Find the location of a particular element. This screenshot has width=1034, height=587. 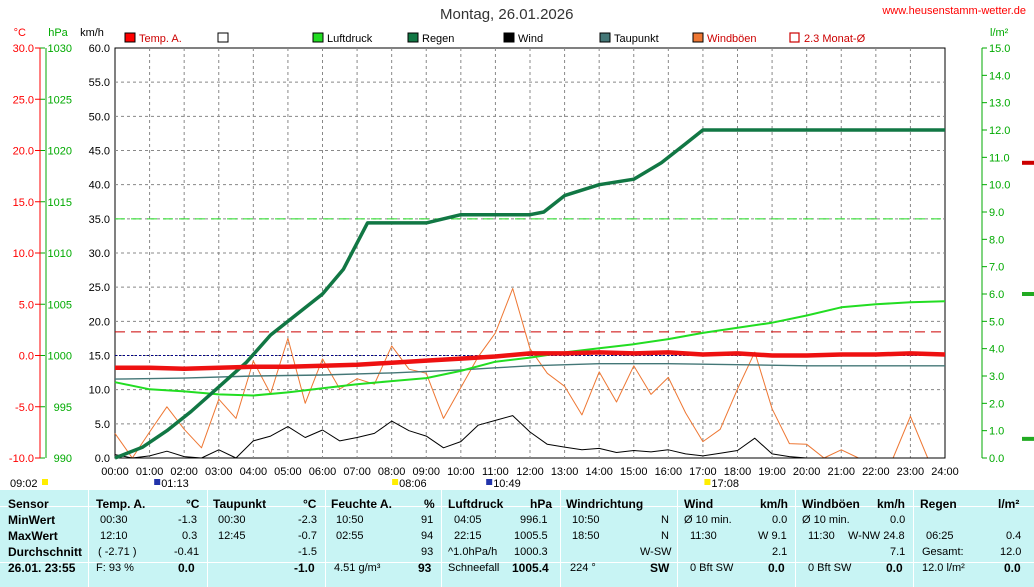

unit-label: l/m² is located at coordinates (999, 33).